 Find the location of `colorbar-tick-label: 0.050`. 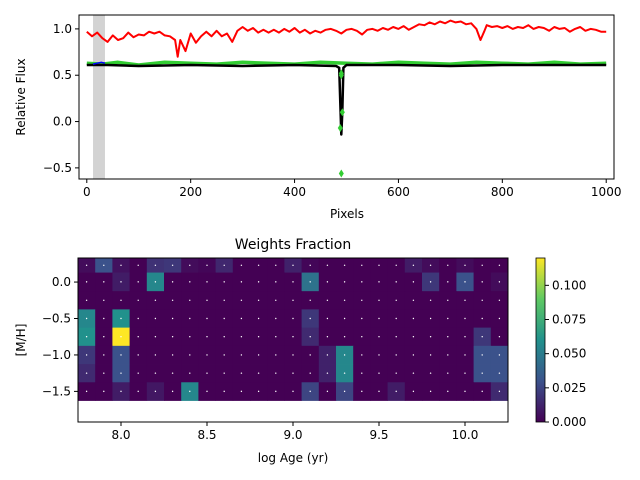

colorbar-tick-label: 0.050 is located at coordinates (569, 354).